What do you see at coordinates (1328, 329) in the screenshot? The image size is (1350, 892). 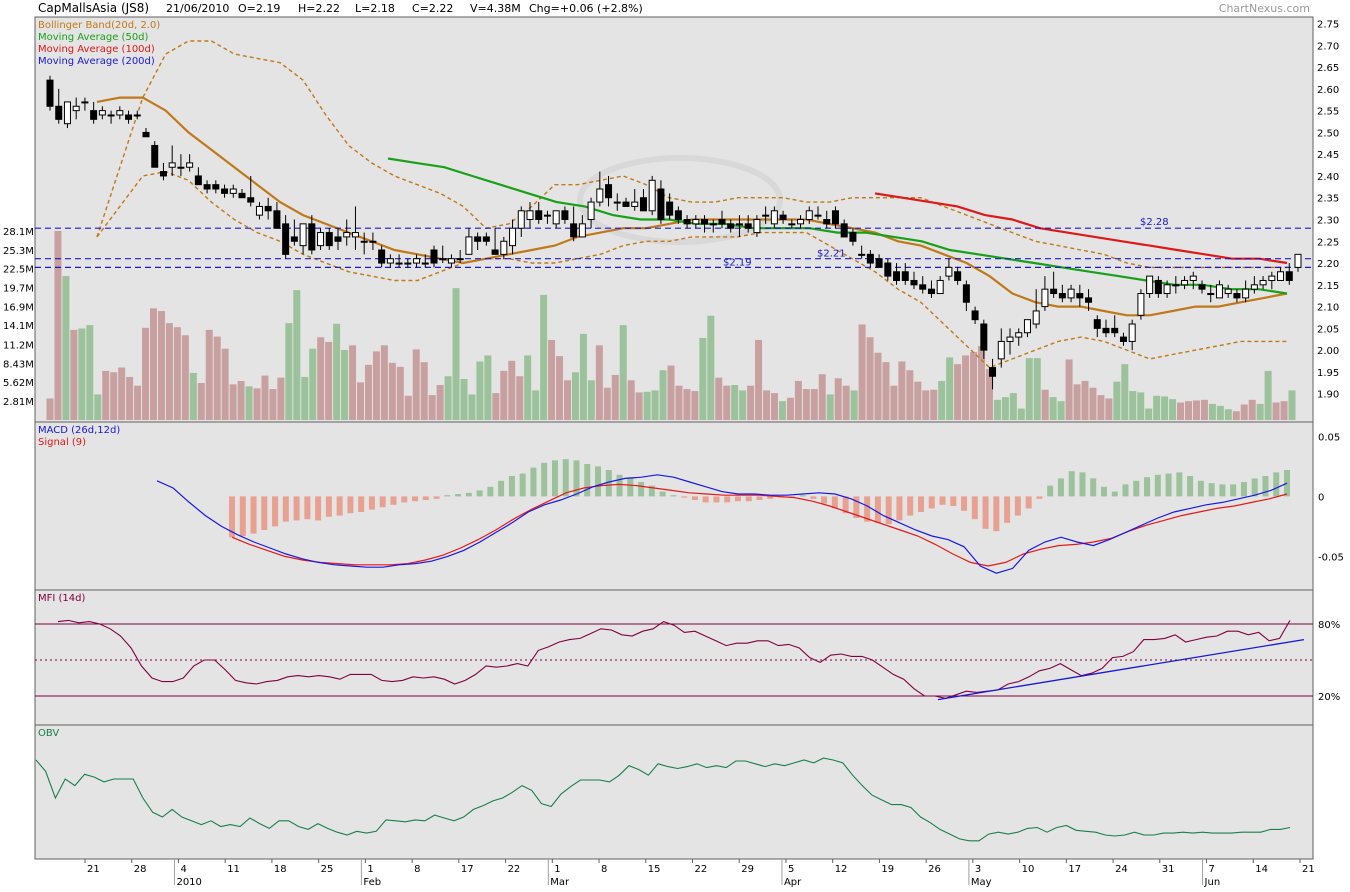 I see `price-tick-label: 2.05` at bounding box center [1328, 329].